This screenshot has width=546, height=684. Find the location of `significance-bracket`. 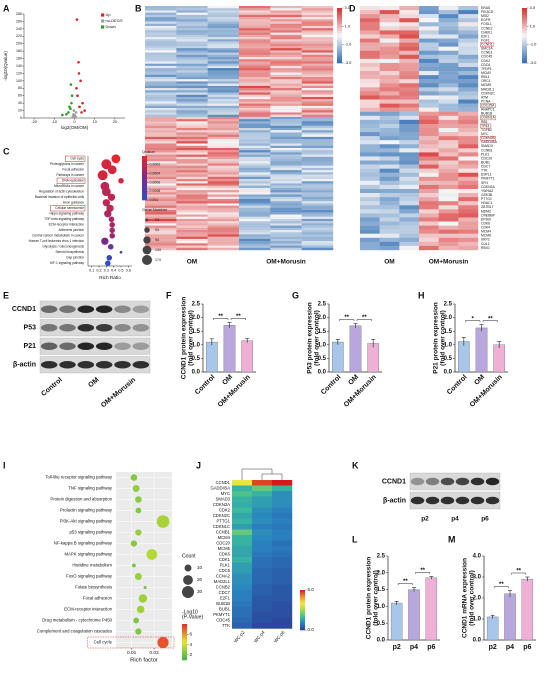

significance-bracket is located at coordinates (423, 573).